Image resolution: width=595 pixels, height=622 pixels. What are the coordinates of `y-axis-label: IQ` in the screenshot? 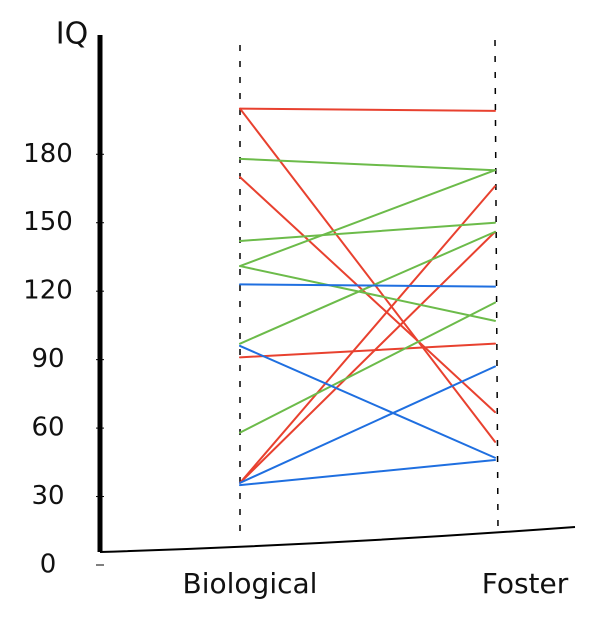 It's located at (72, 34).